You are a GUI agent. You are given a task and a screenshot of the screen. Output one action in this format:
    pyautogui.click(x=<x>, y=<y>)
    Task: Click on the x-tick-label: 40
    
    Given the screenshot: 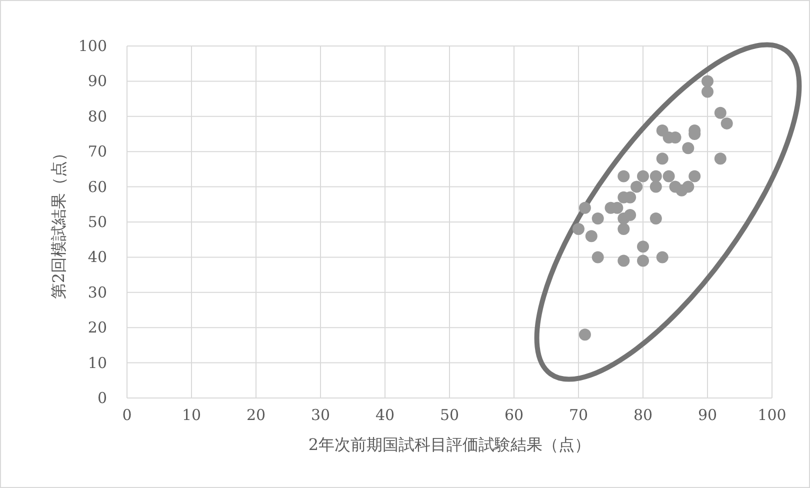 What is the action you would take?
    pyautogui.click(x=385, y=415)
    